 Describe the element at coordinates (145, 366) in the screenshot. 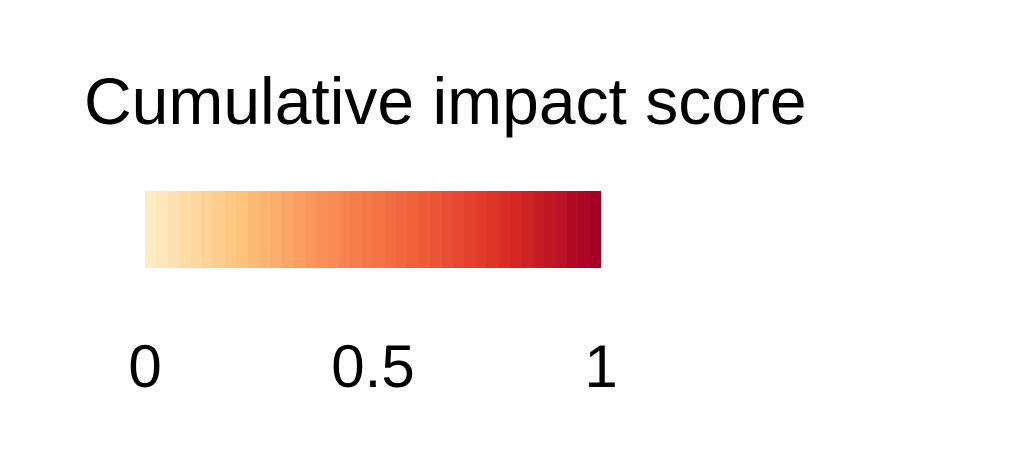

I see `tick-label: 0` at that location.